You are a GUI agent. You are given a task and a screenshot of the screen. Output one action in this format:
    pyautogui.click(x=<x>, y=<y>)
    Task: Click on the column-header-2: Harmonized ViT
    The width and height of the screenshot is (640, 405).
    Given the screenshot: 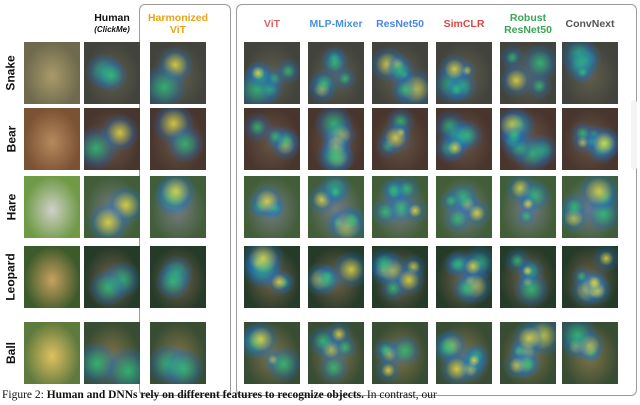 What is the action you would take?
    pyautogui.click(x=178, y=24)
    